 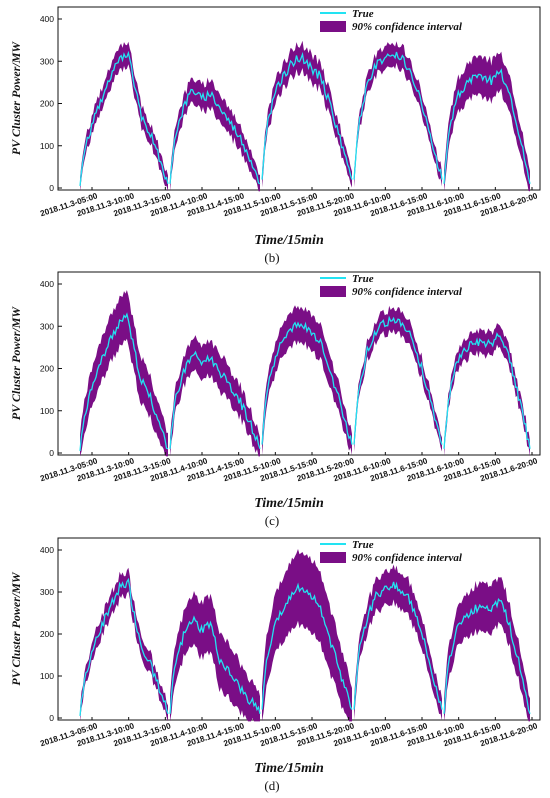 I want to click on panel-label: (d), so click(x=271, y=785).